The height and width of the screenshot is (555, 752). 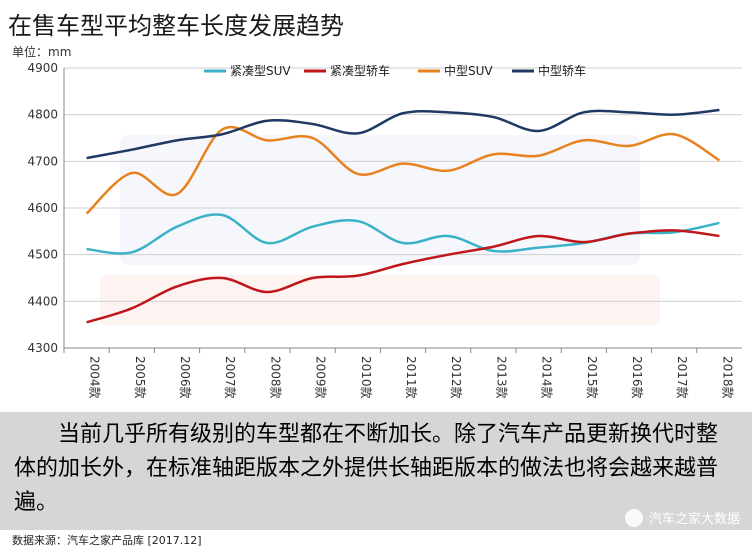 I want to click on x-tick-label: 2010款, so click(x=366, y=377).